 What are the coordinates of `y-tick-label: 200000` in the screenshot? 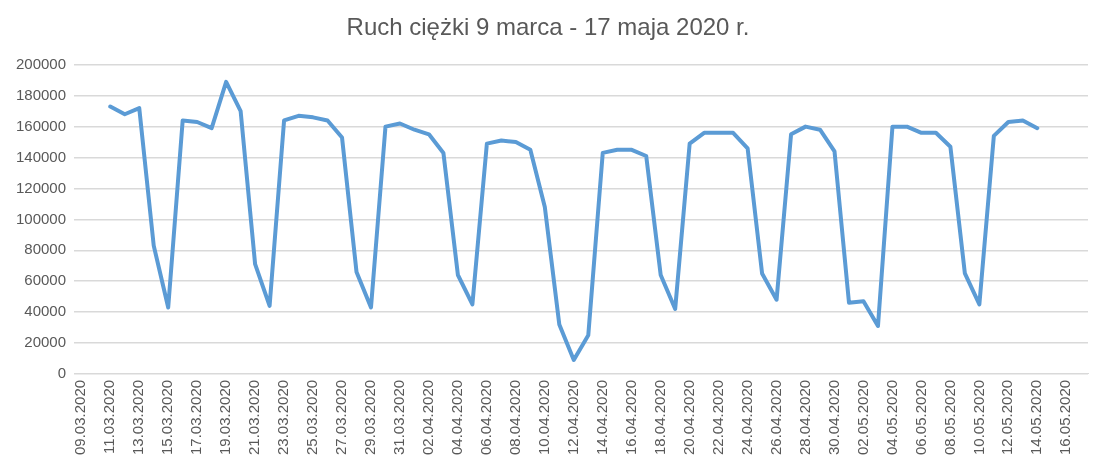 It's located at (41, 63).